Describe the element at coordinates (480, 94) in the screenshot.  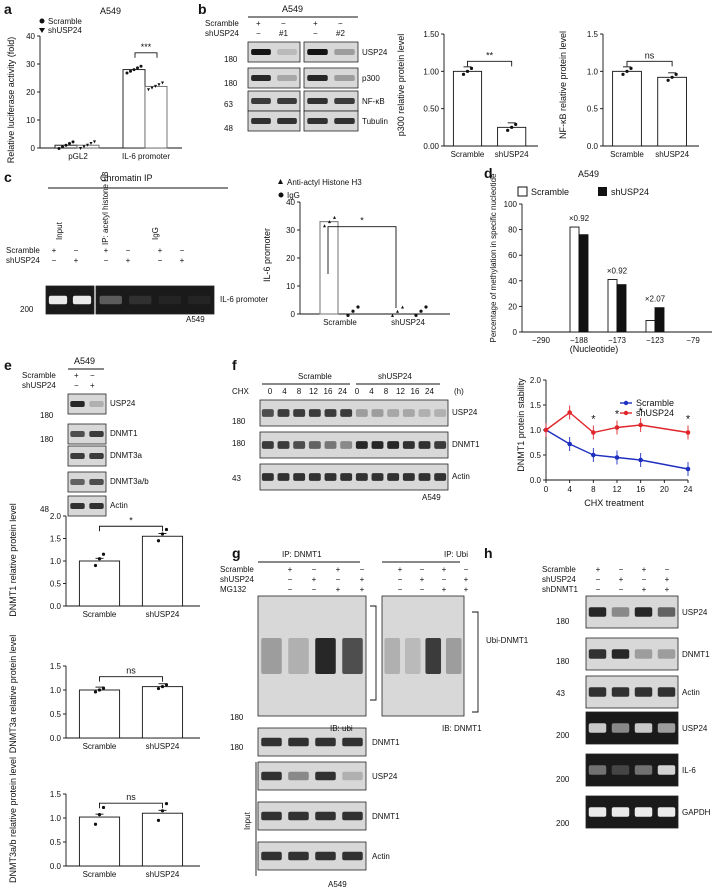
I see `chart-b-p300: 0.00 0.50 1.00 1.50 Scramble shUSP24 **` at that location.